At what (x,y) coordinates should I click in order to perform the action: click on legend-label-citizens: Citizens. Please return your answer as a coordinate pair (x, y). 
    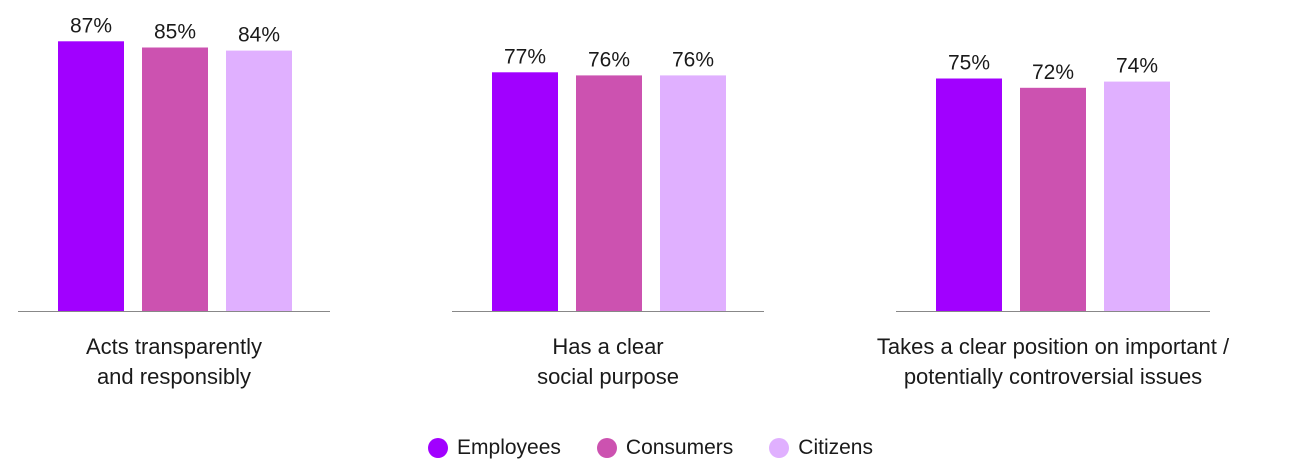
    Looking at the image, I should click on (835, 447).